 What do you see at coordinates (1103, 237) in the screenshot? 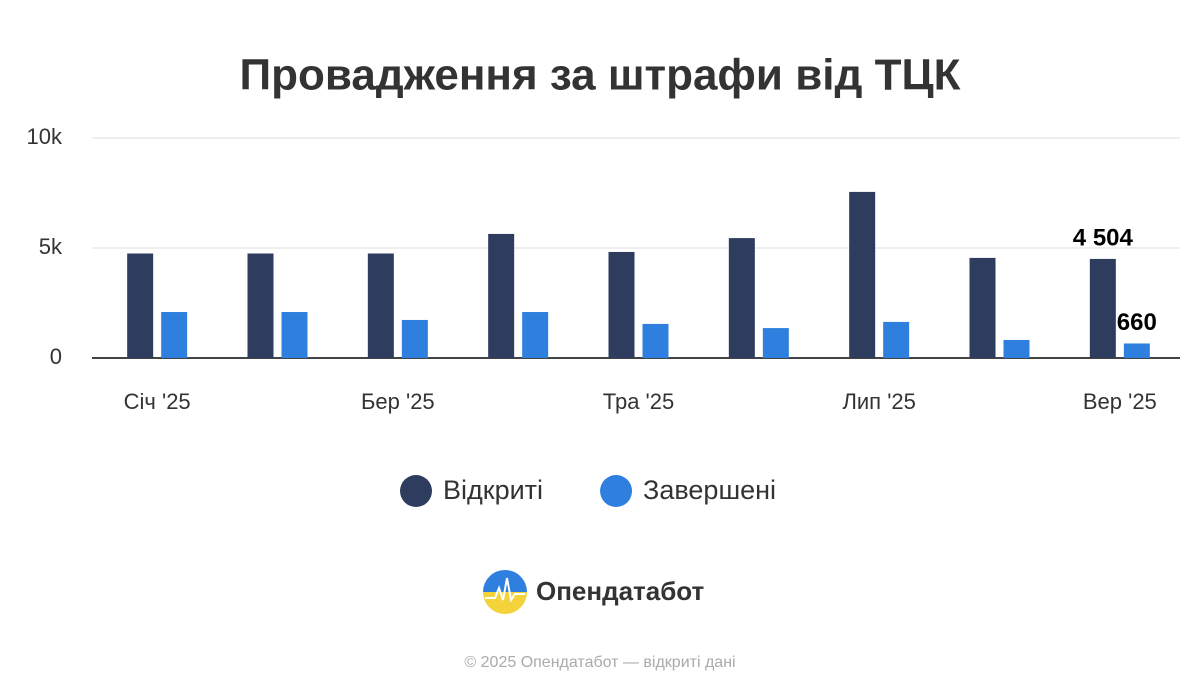
I see `value-label: 4 504` at bounding box center [1103, 237].